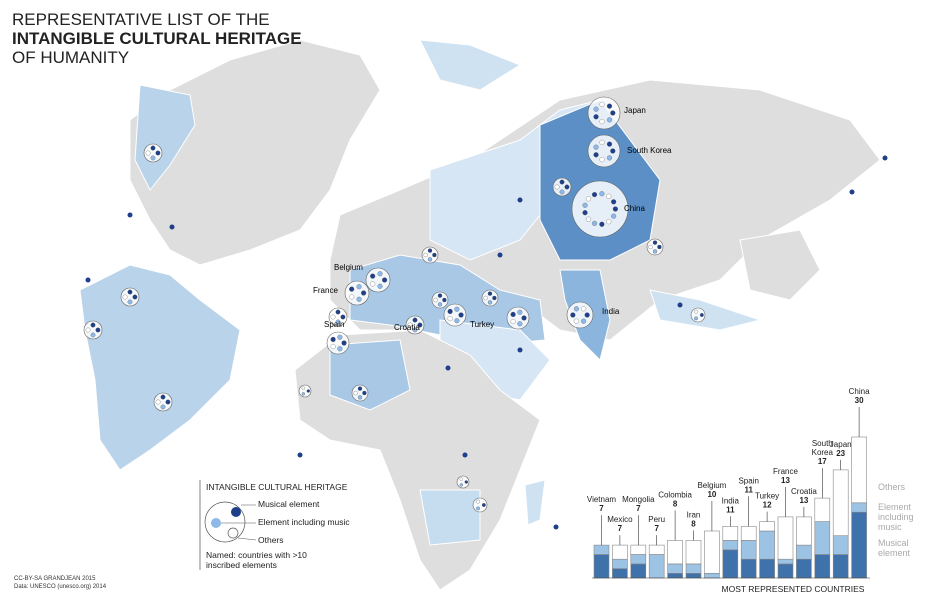  I want to click on map-label: India, so click(611, 311).